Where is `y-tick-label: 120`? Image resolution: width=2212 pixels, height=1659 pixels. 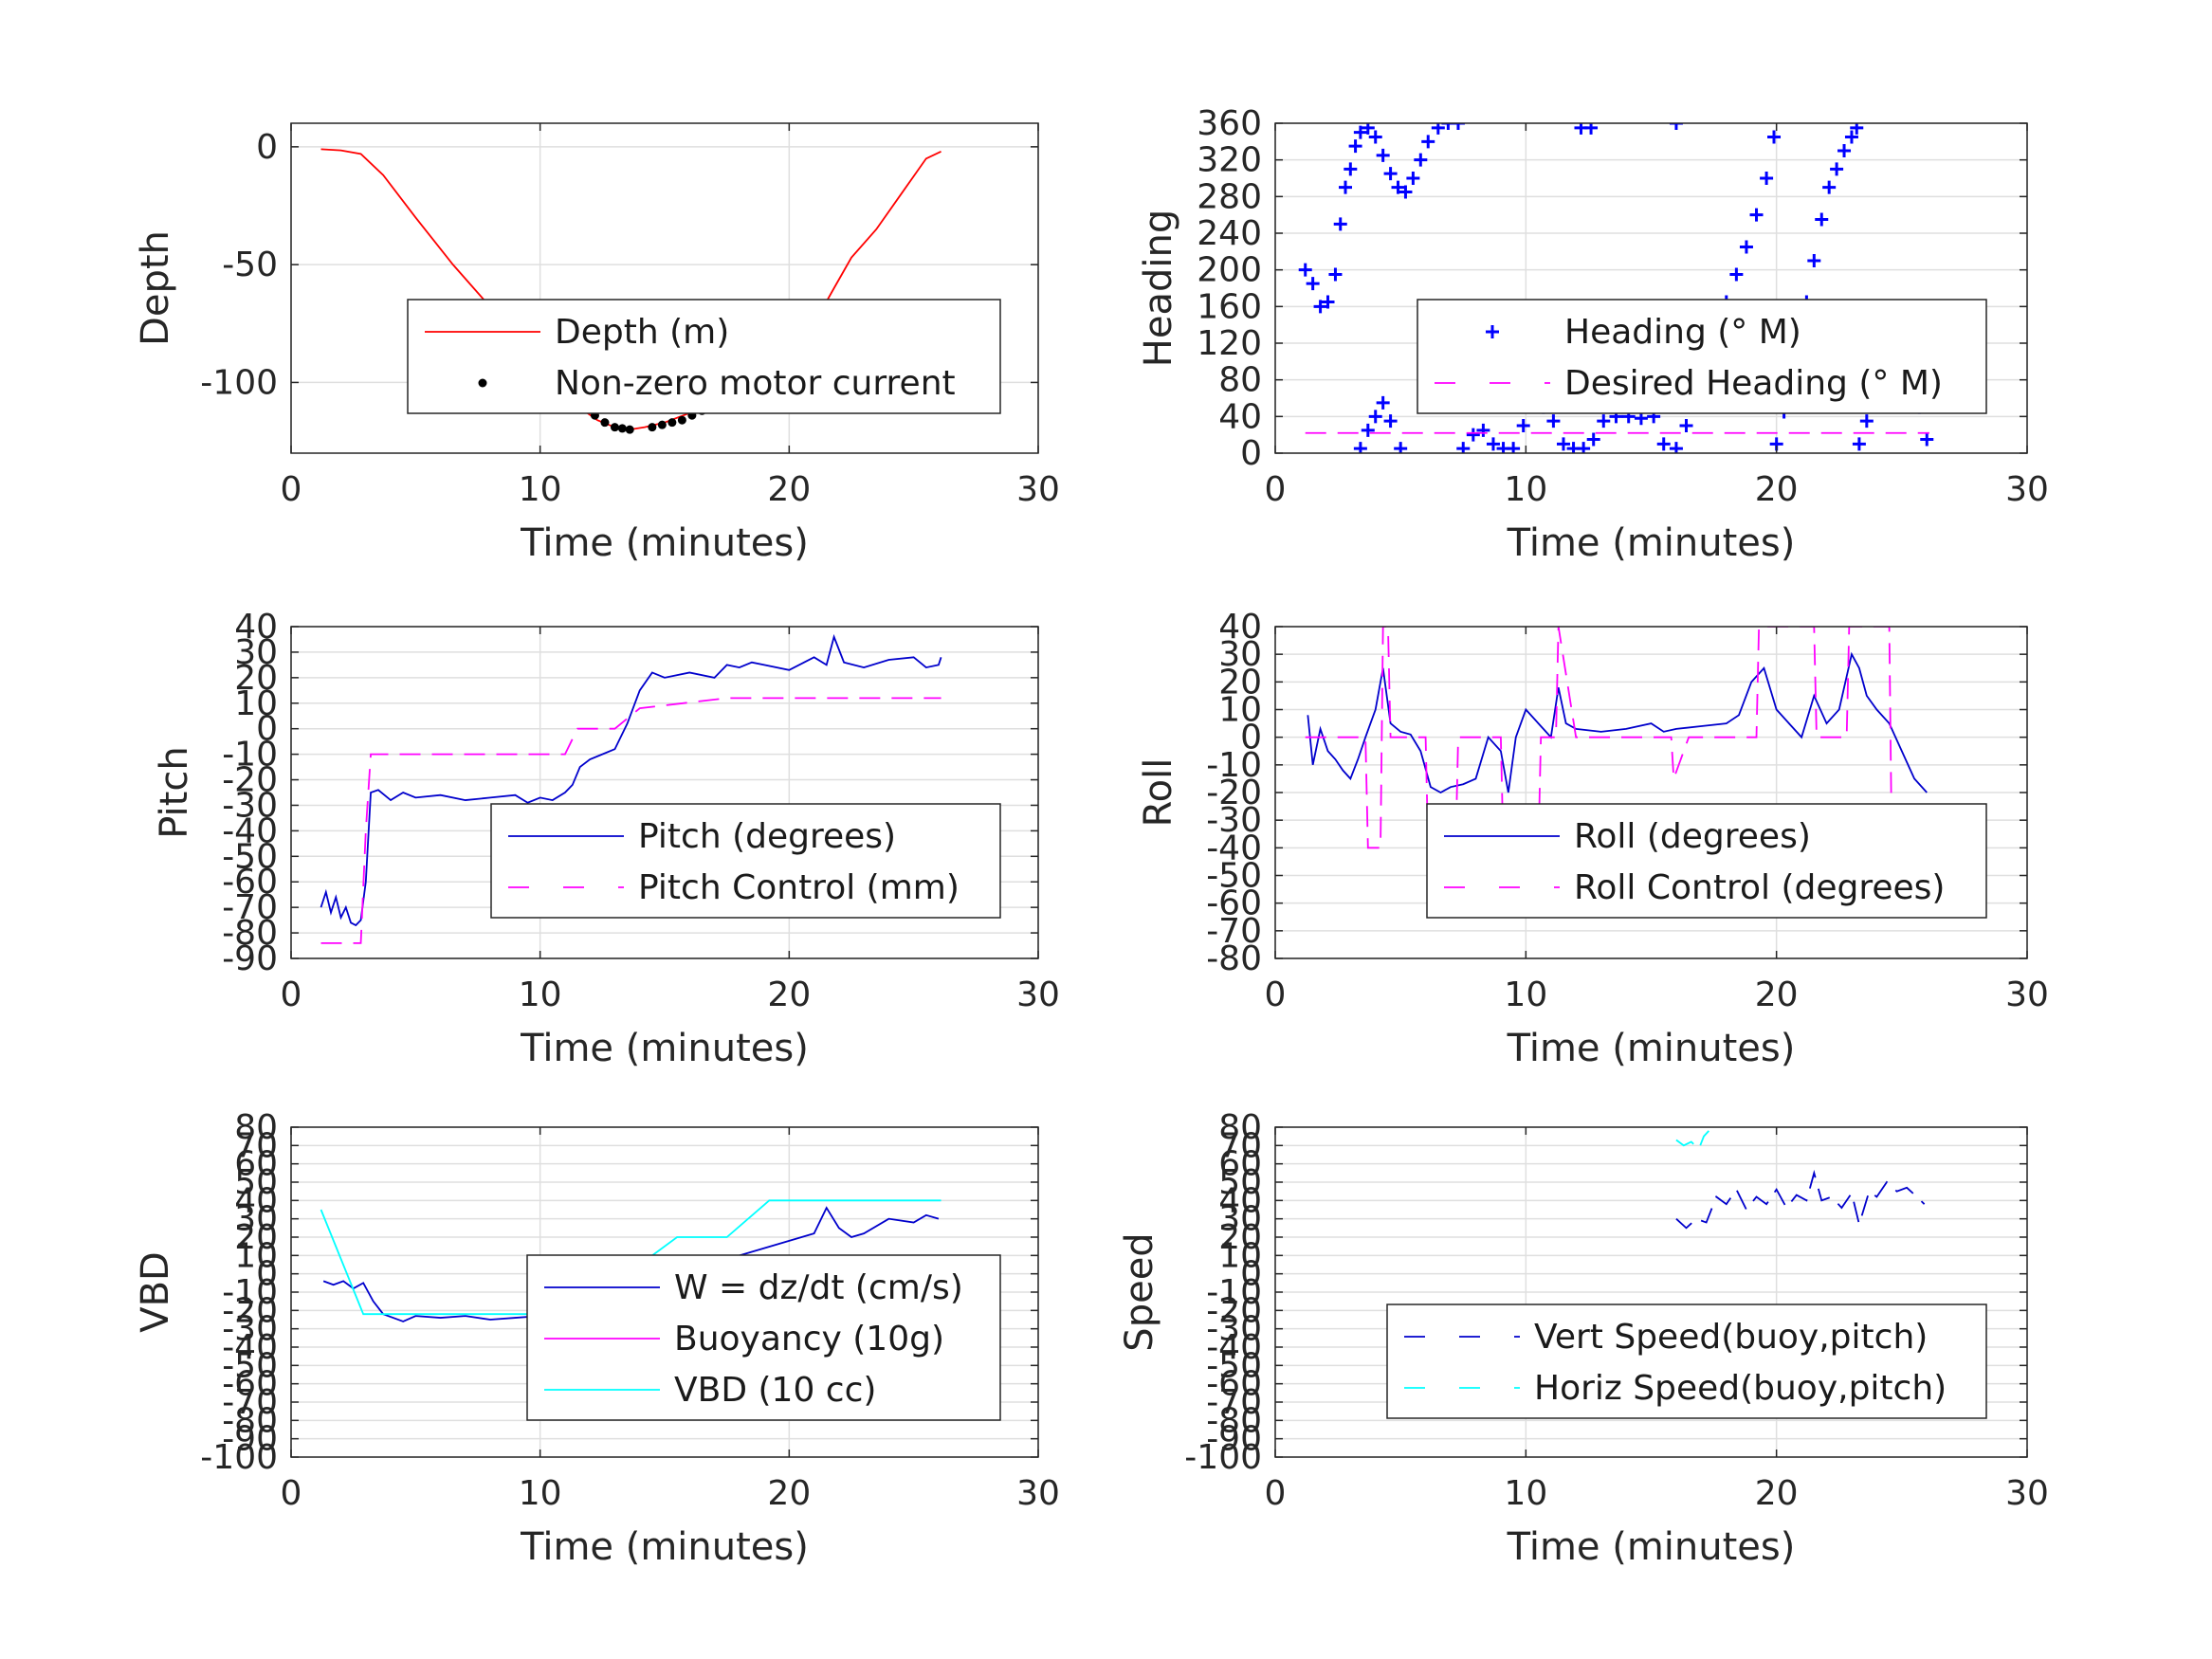 y-tick-label: 120 is located at coordinates (1229, 343).